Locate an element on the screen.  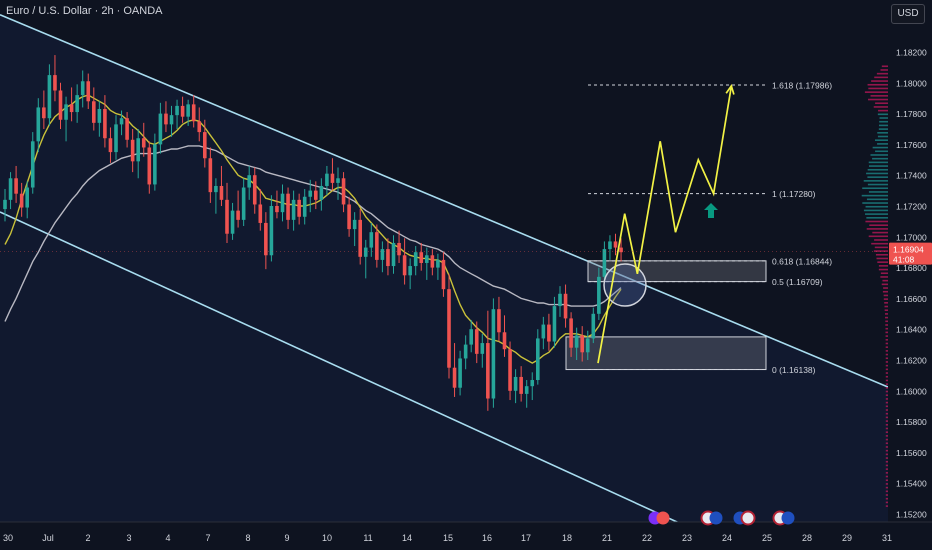
price-tick-label: 1.17600 is located at coordinates (911, 145).